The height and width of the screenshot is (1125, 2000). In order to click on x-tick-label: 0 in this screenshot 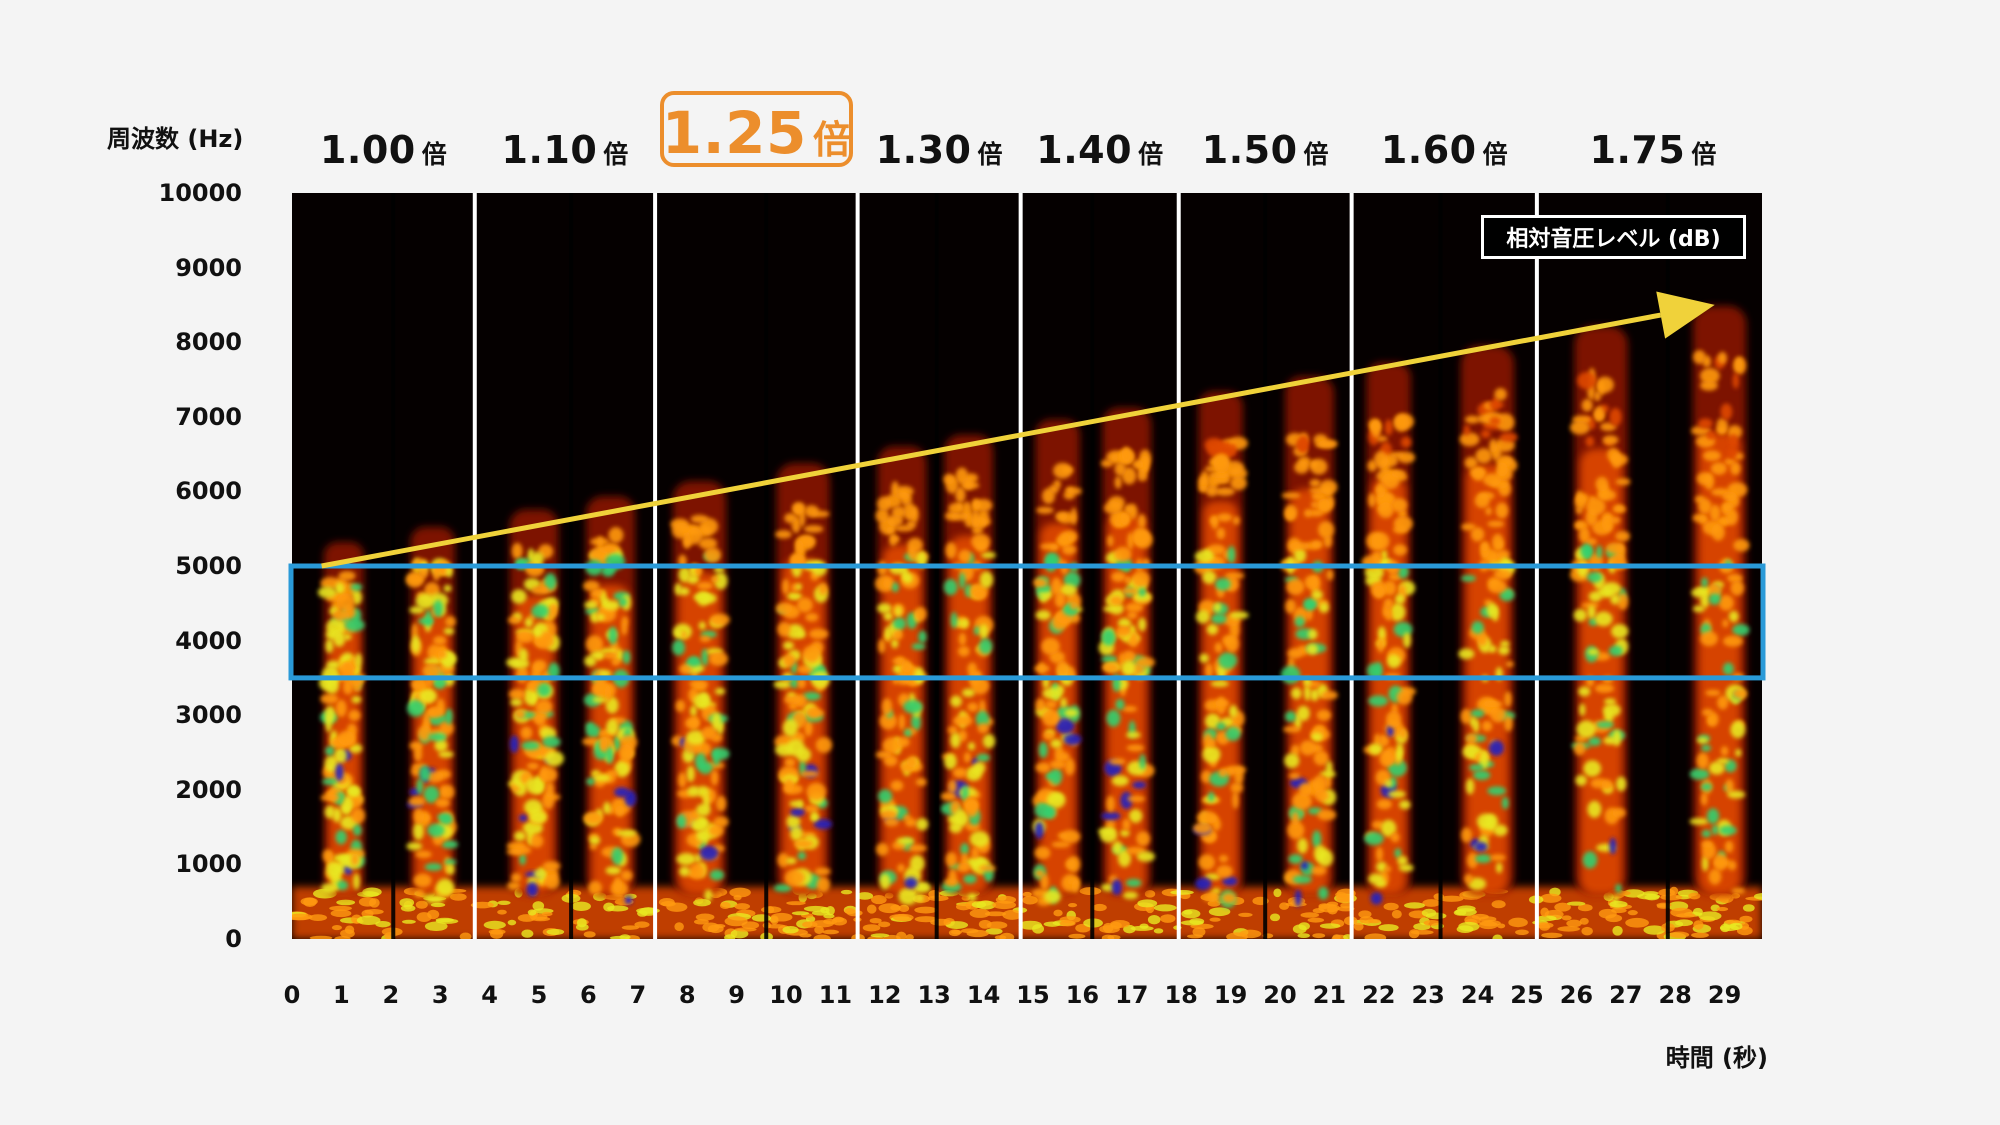, I will do `click(292, 995)`.